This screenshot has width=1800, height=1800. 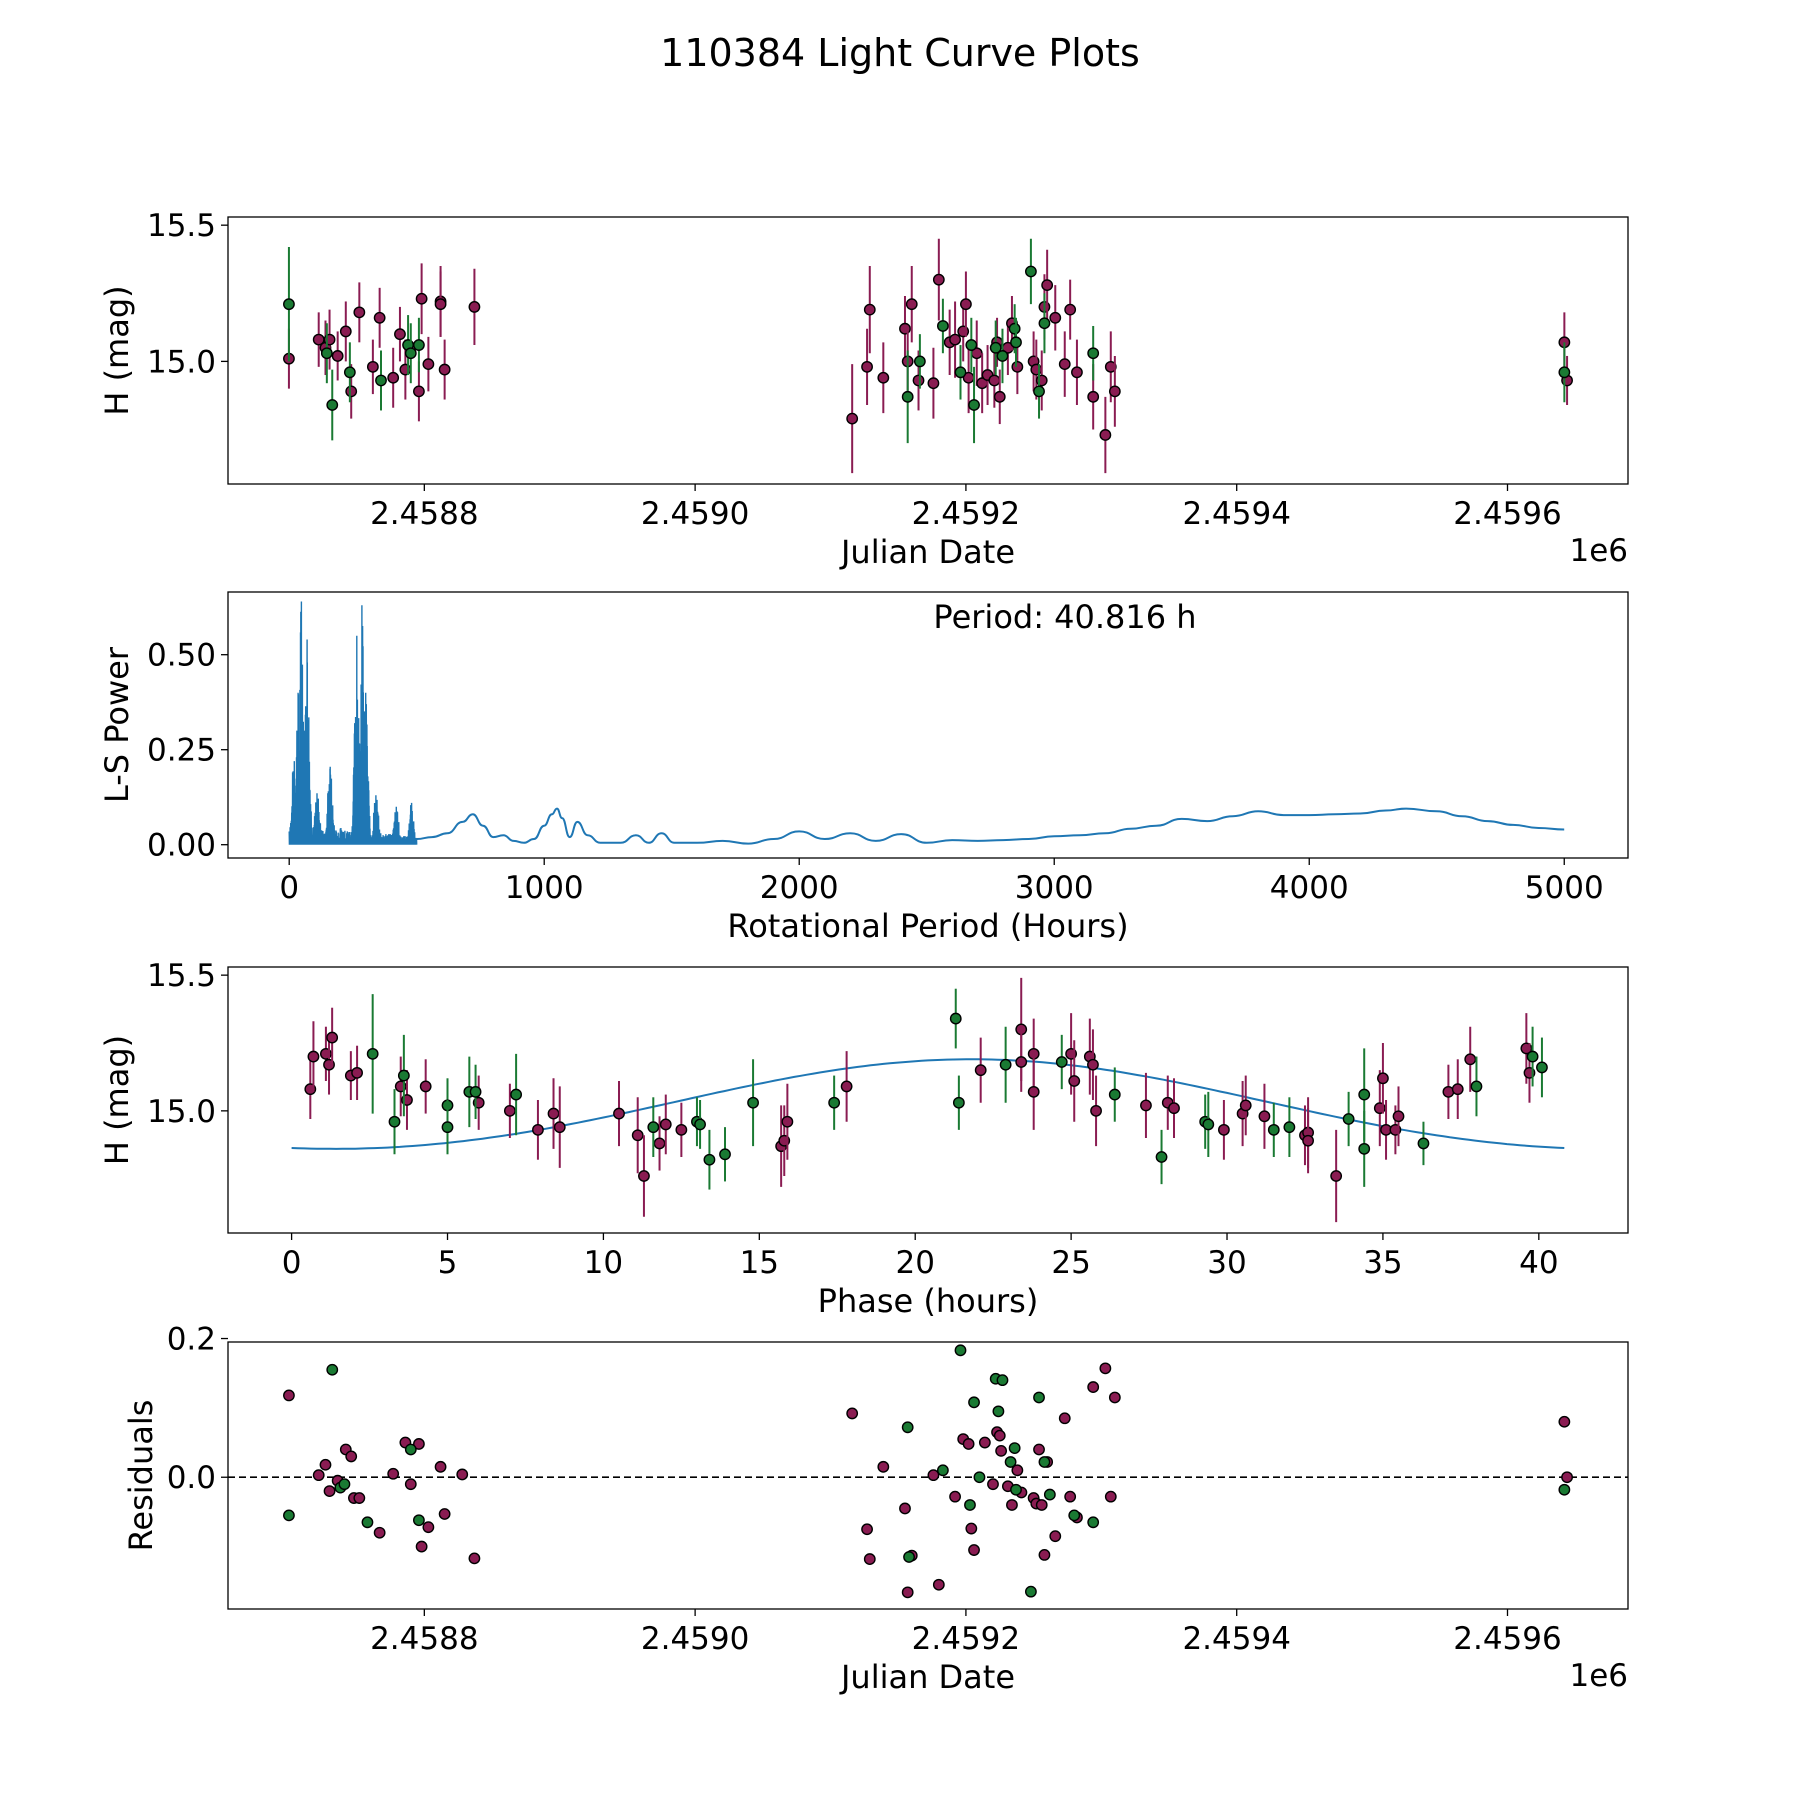 I want to click on plot-area-raw, so click(x=928, y=356).